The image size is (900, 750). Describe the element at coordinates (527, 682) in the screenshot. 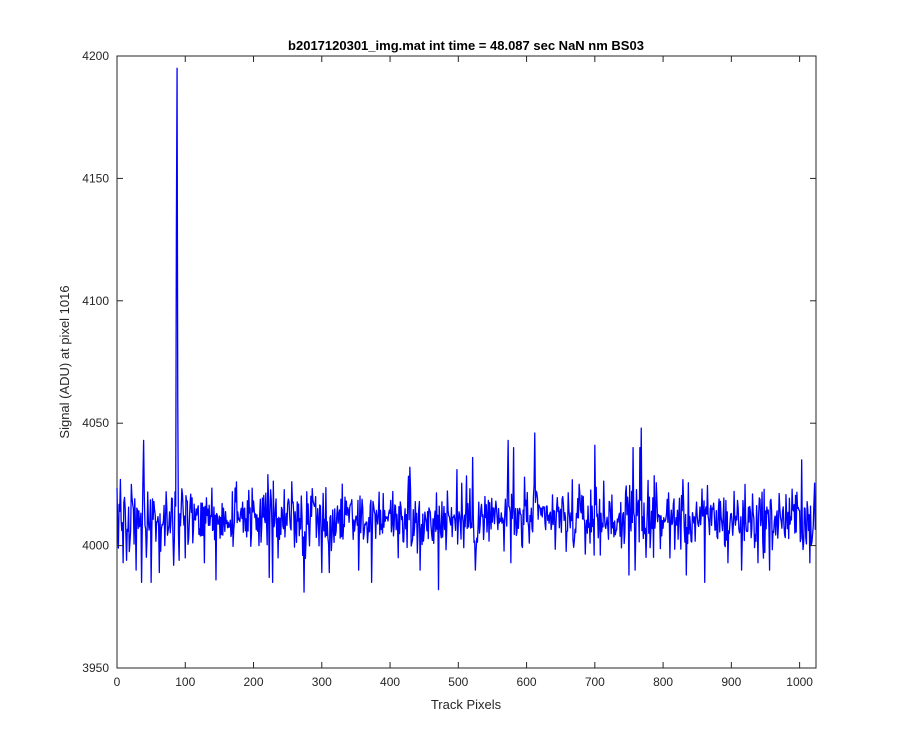

I see `x-tick-label: 600` at that location.